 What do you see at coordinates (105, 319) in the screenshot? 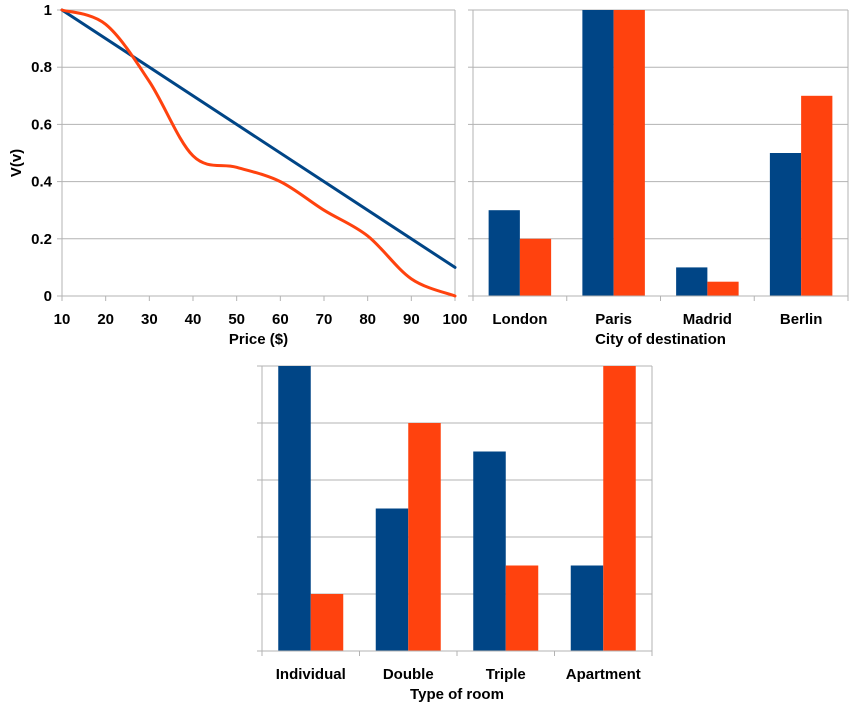
I see `x-tick-label: 20` at bounding box center [105, 319].